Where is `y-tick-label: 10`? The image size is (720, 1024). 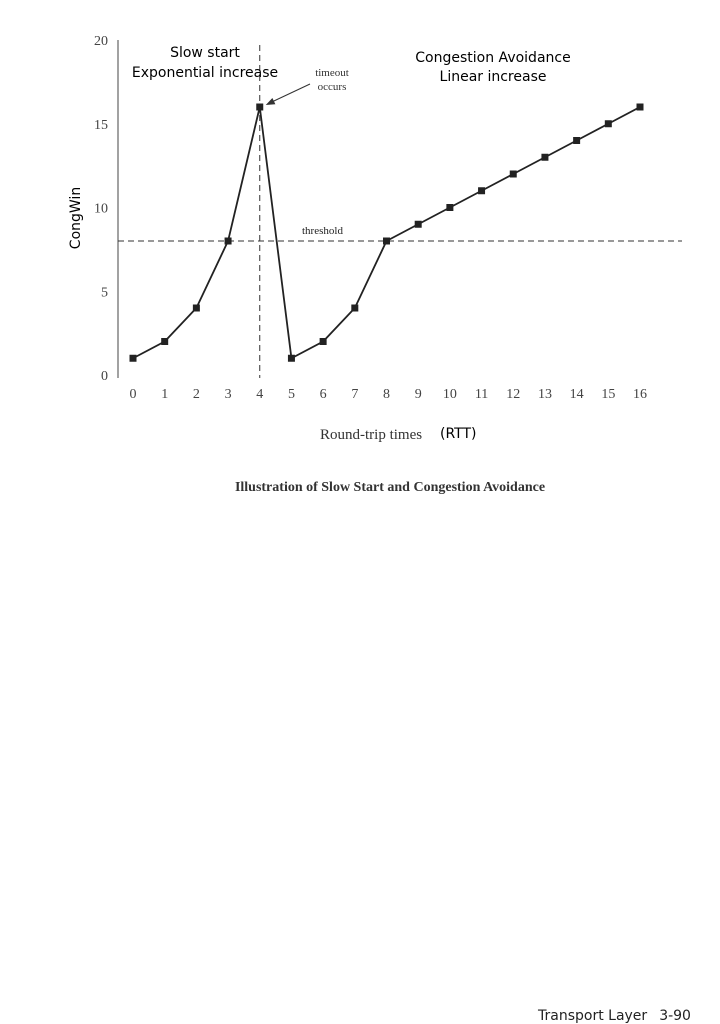 y-tick-label: 10 is located at coordinates (101, 209).